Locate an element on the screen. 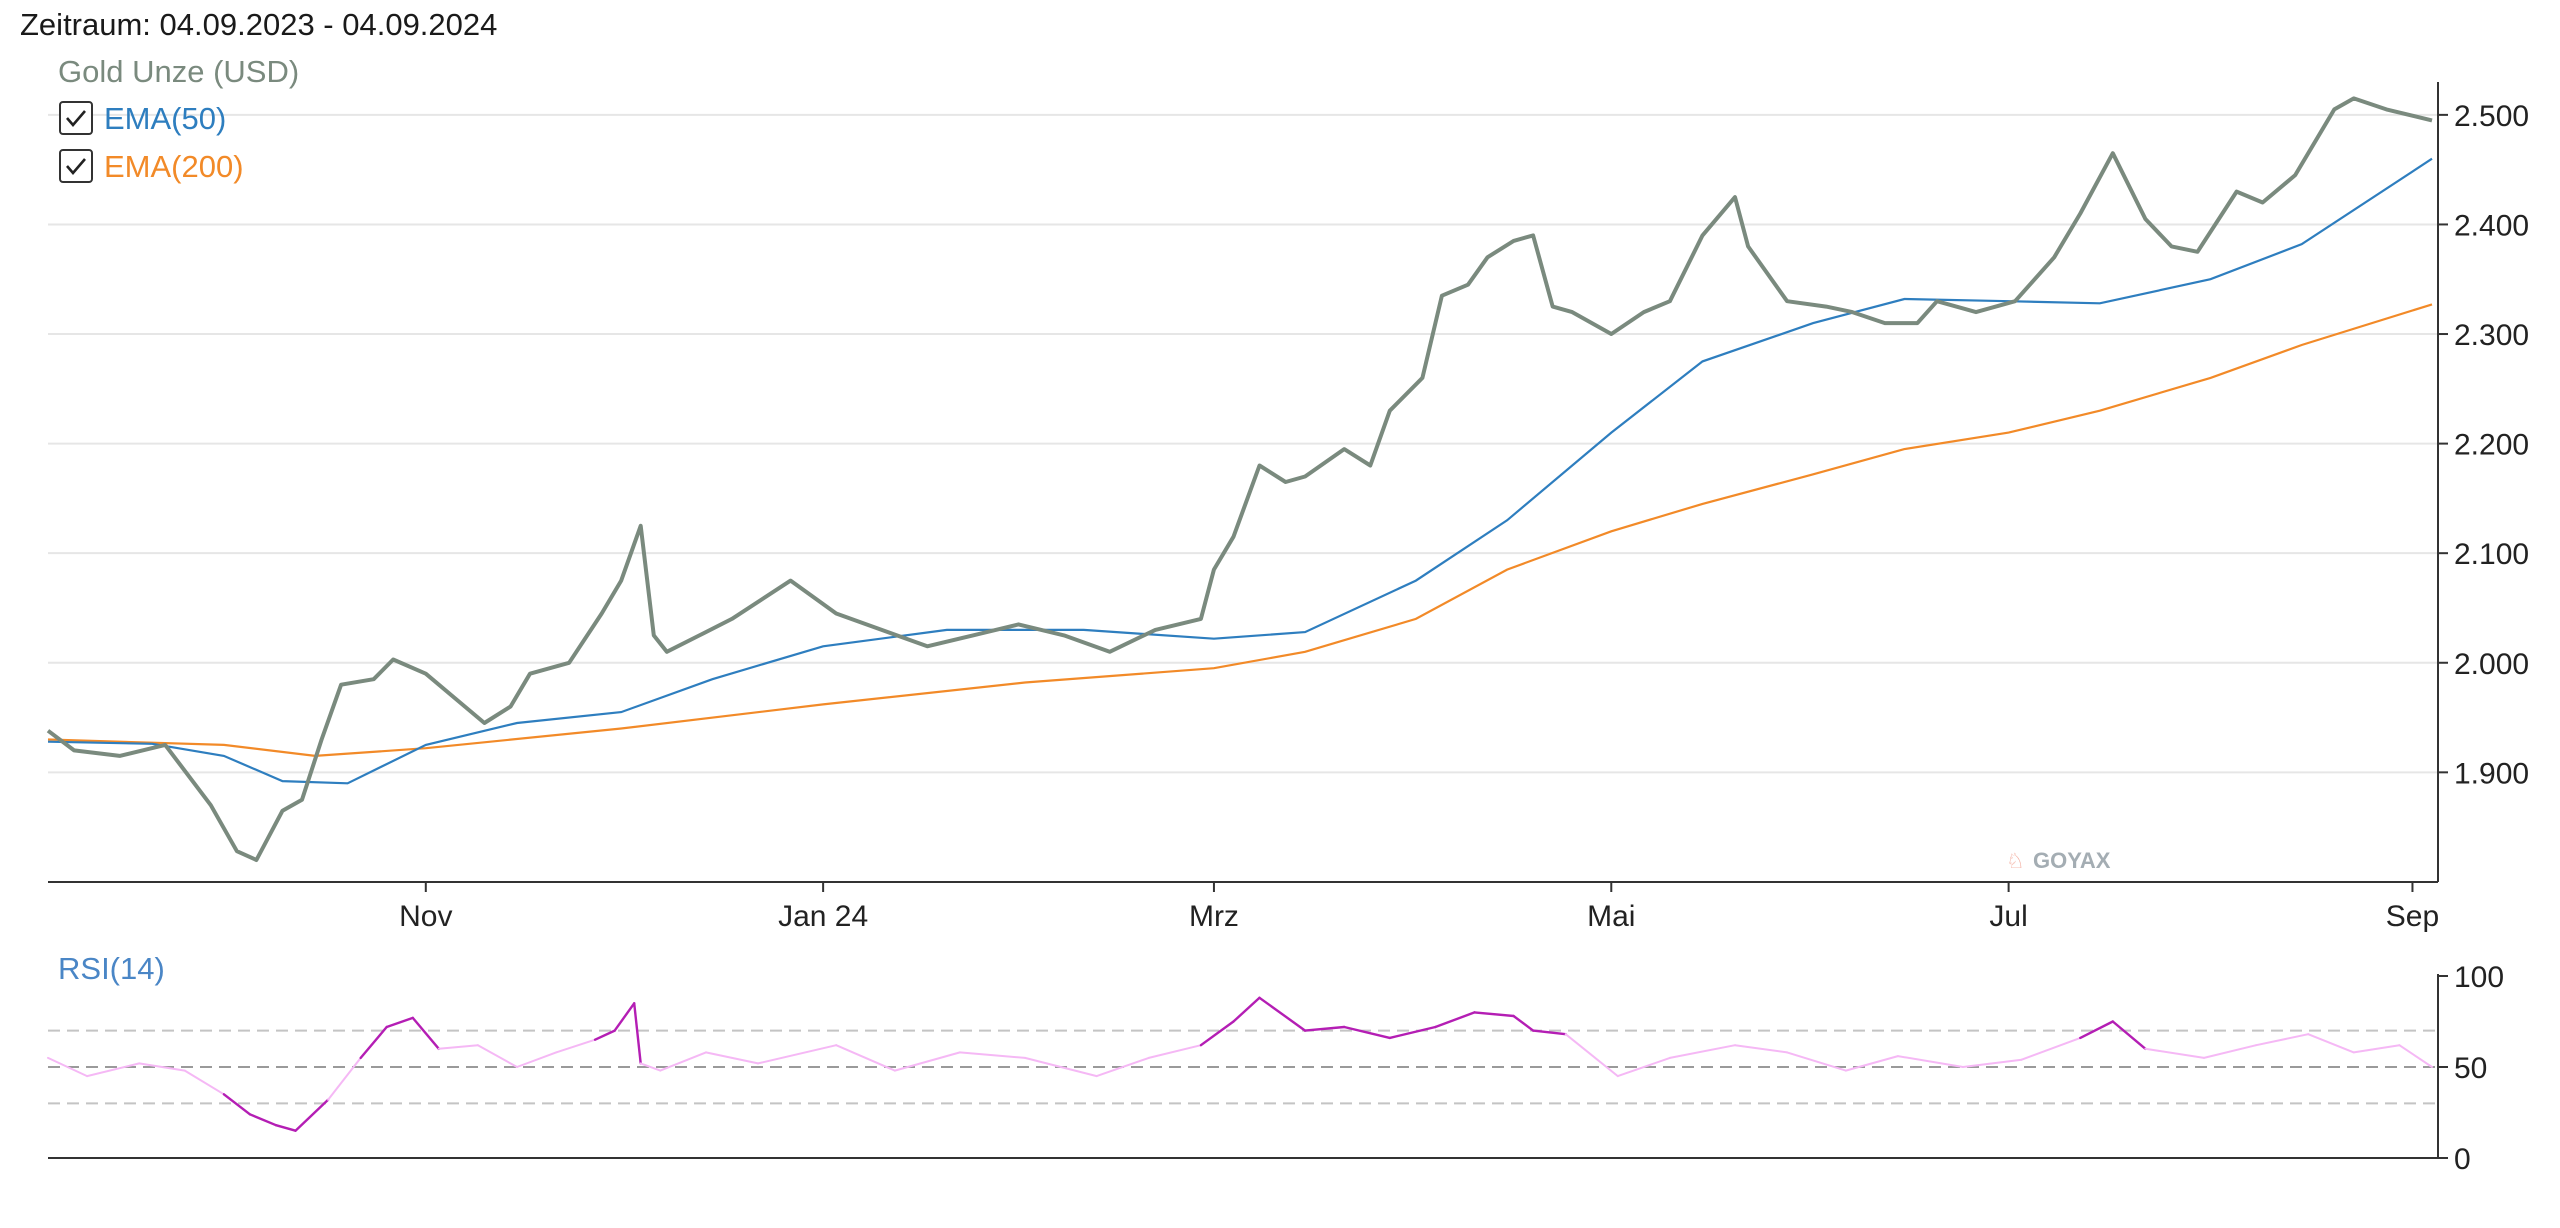 This screenshot has width=2560, height=1228. watermark-text: GOYAX is located at coordinates (2072, 860).